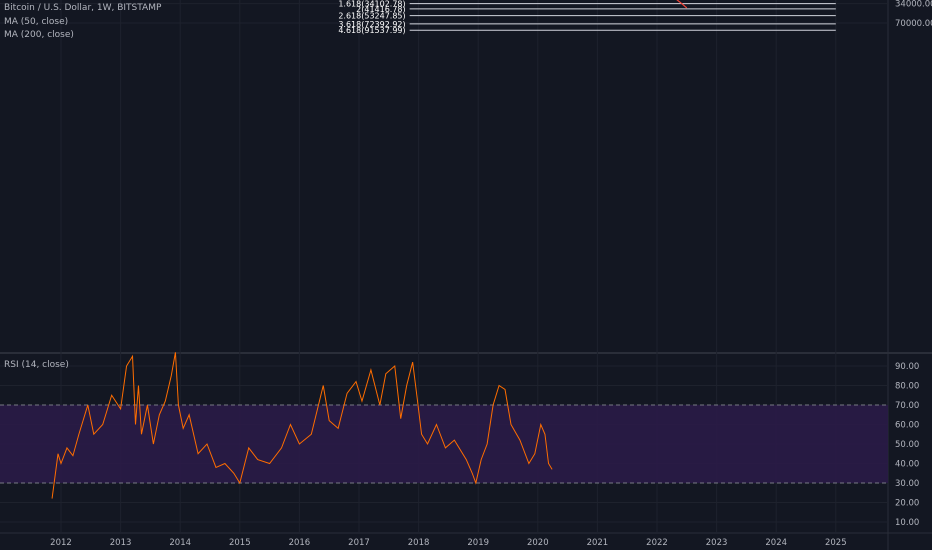 The width and height of the screenshot is (932, 550). I want to click on x-tick-label: 2012, so click(61, 543).